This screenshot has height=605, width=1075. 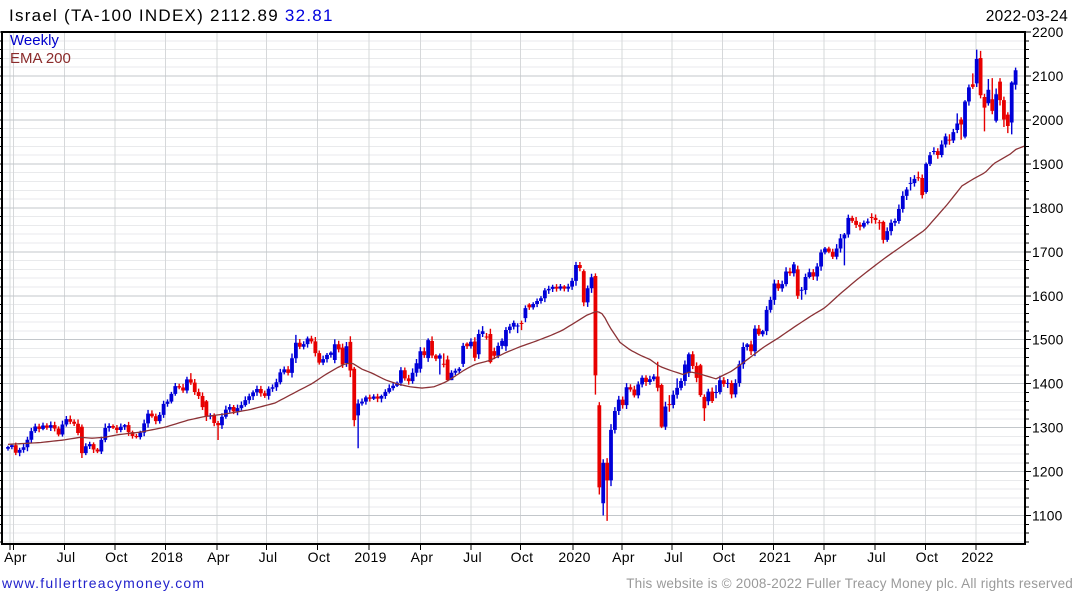 What do you see at coordinates (977, 557) in the screenshot?
I see `svg-text: 2022` at bounding box center [977, 557].